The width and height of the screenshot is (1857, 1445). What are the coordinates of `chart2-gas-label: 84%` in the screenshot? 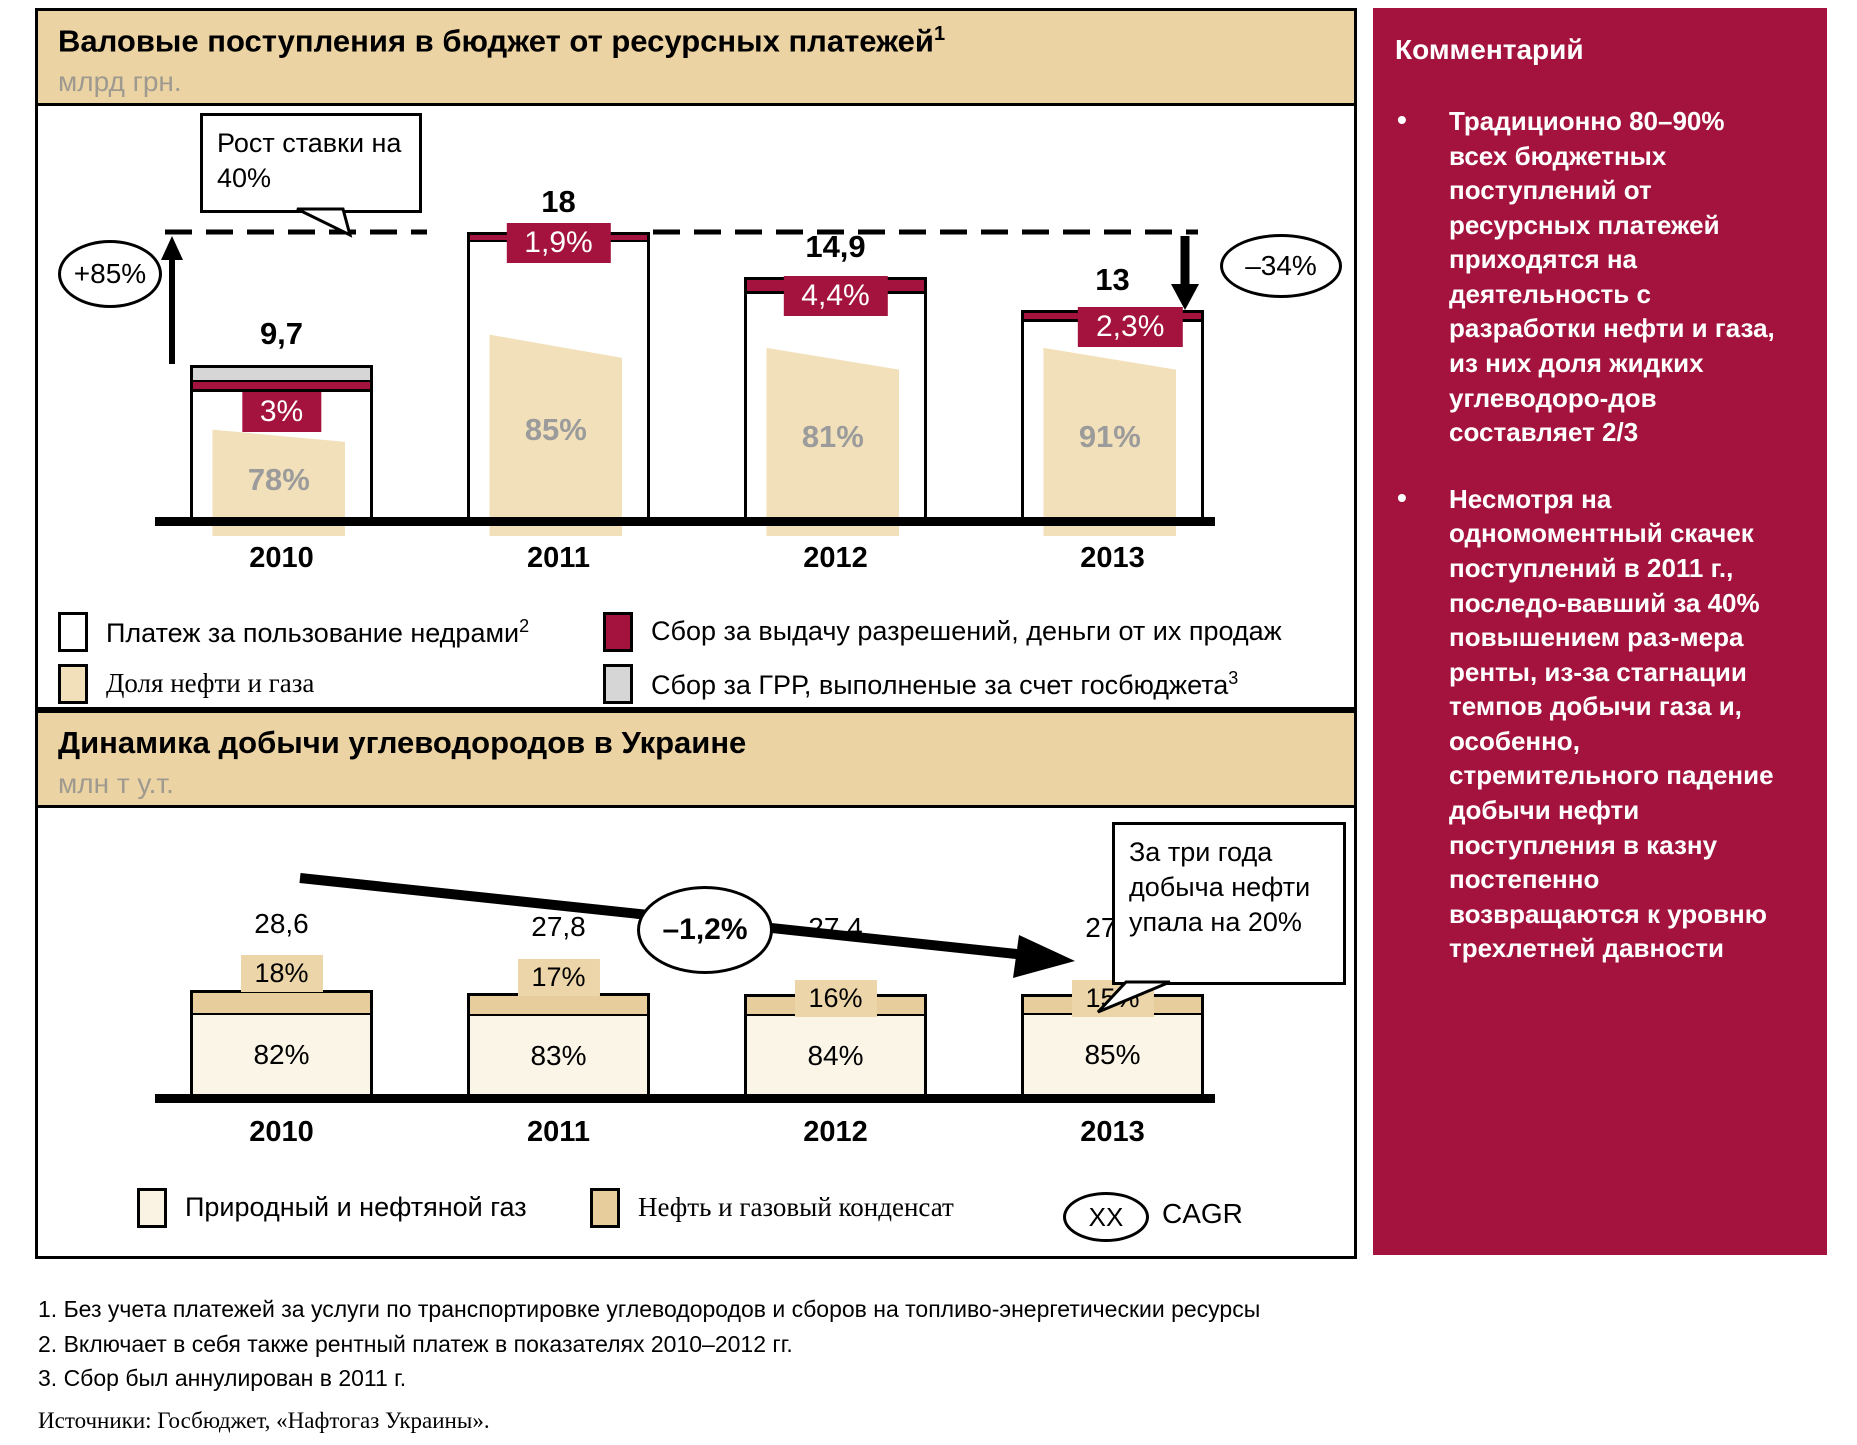 It's located at (835, 1055).